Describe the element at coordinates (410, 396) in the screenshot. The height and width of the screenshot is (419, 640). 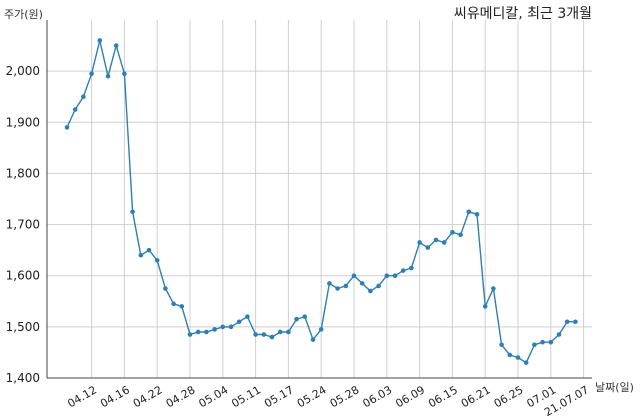
I see `x-tick-label: 06.09` at that location.